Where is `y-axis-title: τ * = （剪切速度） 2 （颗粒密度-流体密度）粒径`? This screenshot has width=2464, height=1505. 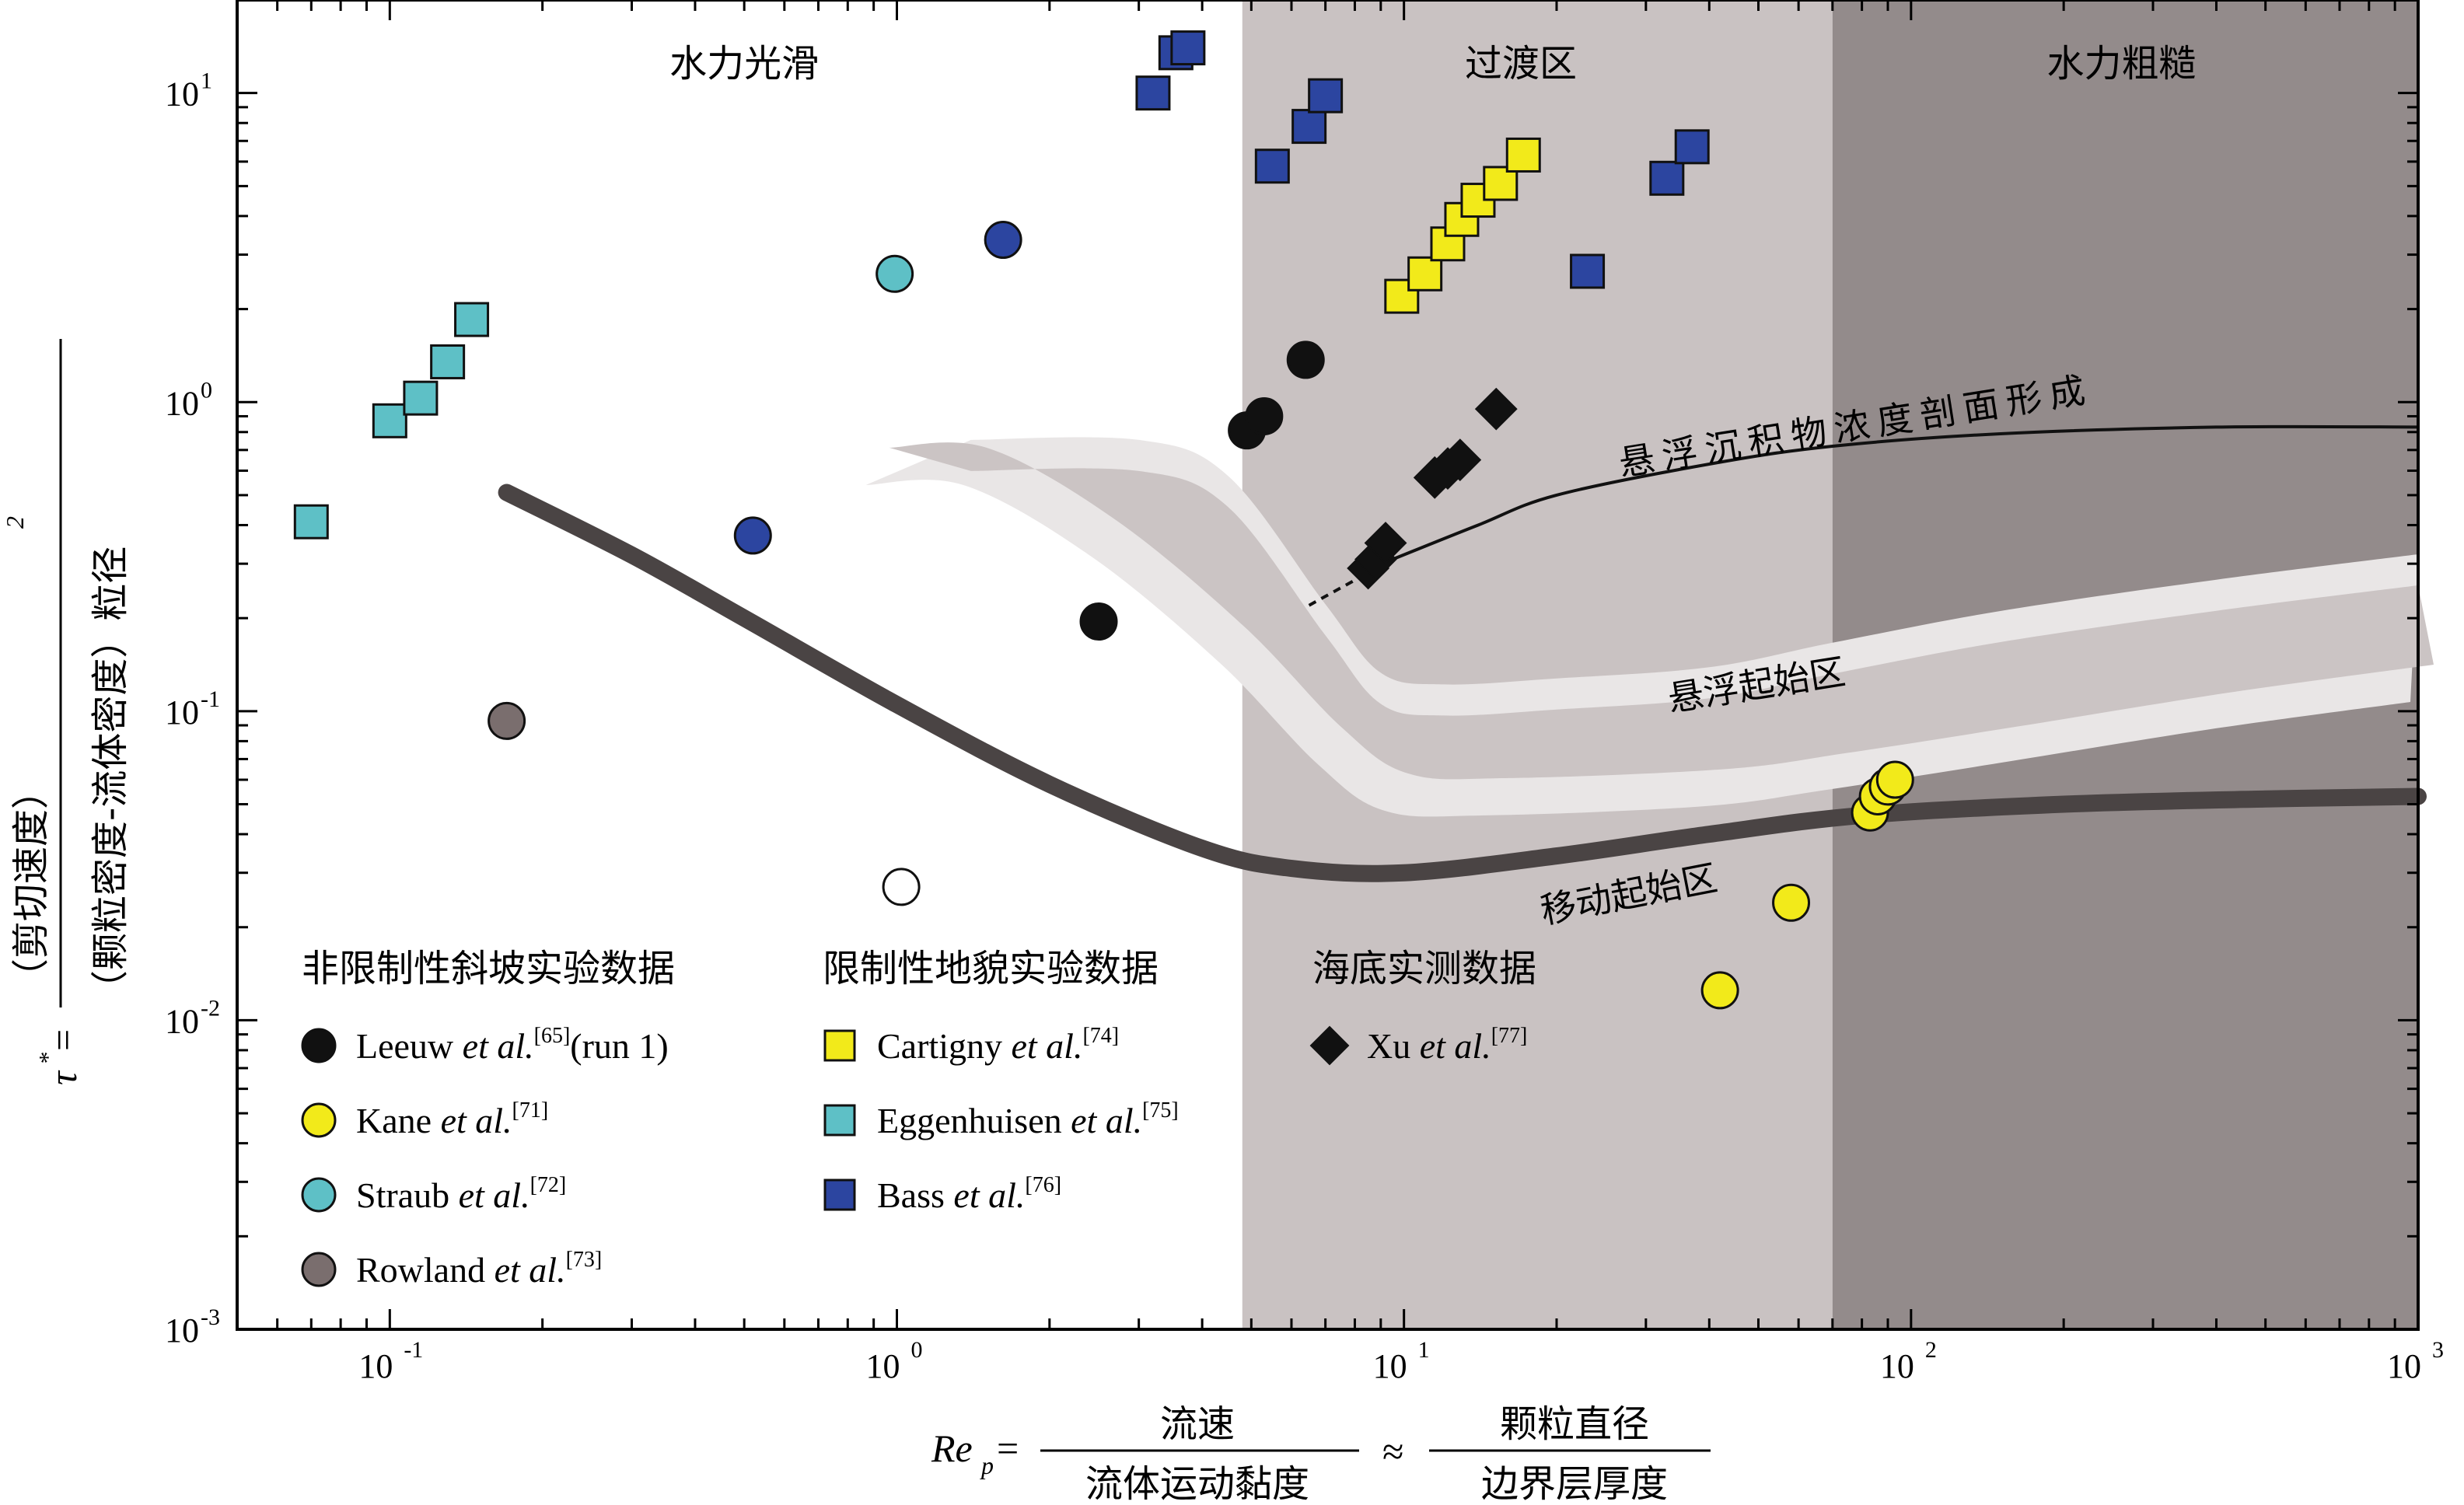 y-axis-title: τ * = （剪切速度） 2 （颗粒密度-流体密度）粒径 is located at coordinates (66, 712).